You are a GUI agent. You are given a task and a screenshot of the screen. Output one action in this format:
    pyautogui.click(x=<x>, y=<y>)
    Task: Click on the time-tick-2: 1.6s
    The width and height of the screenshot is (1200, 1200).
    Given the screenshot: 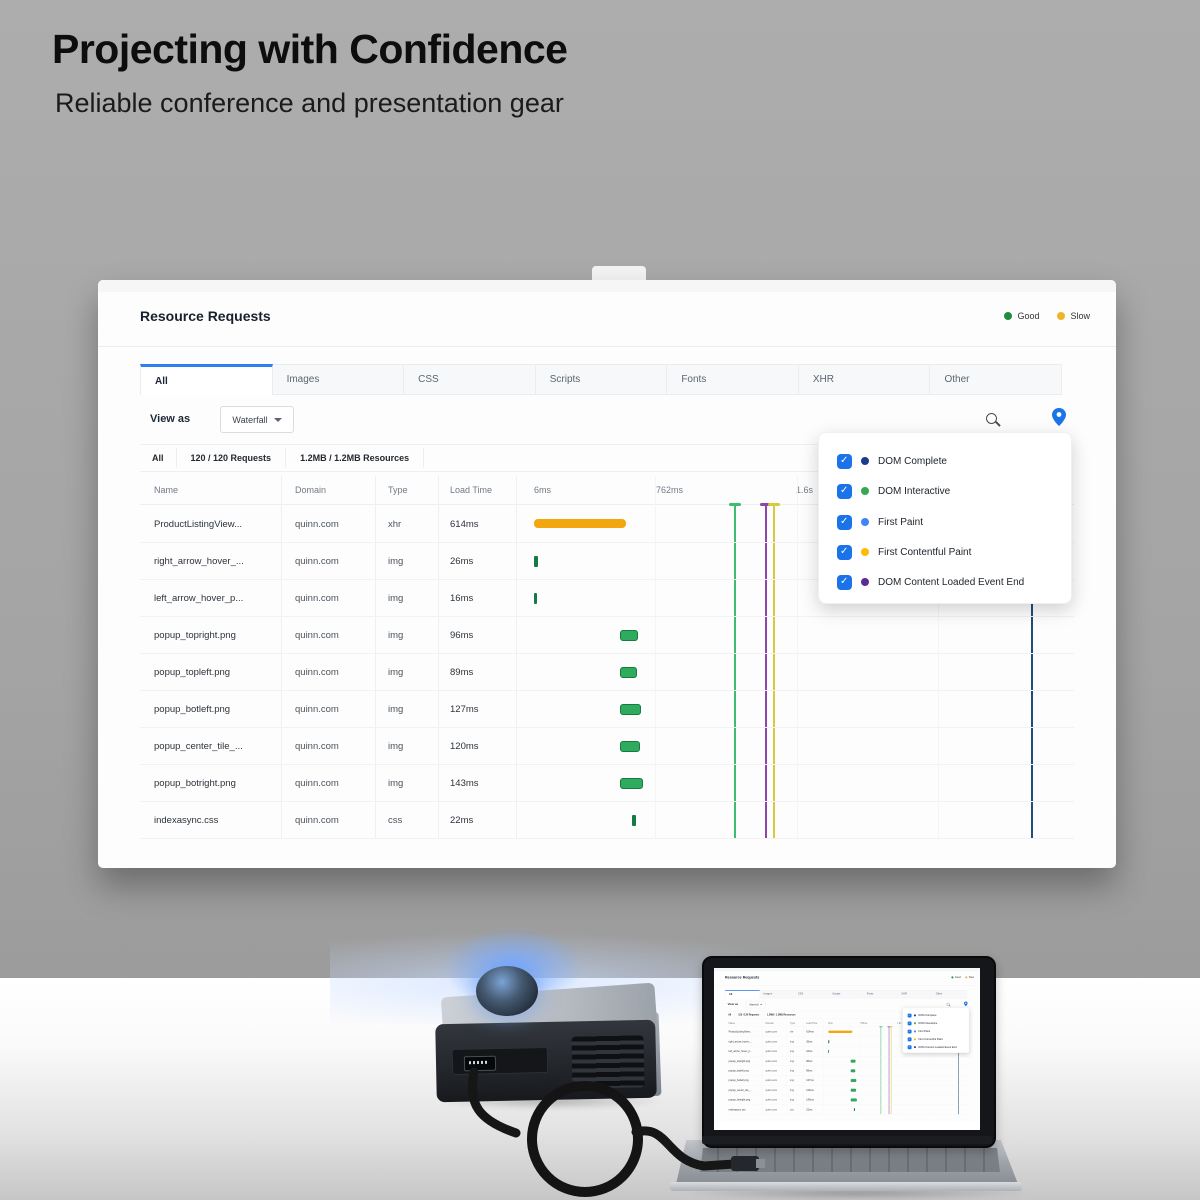 What is the action you would take?
    pyautogui.click(x=899, y=1023)
    